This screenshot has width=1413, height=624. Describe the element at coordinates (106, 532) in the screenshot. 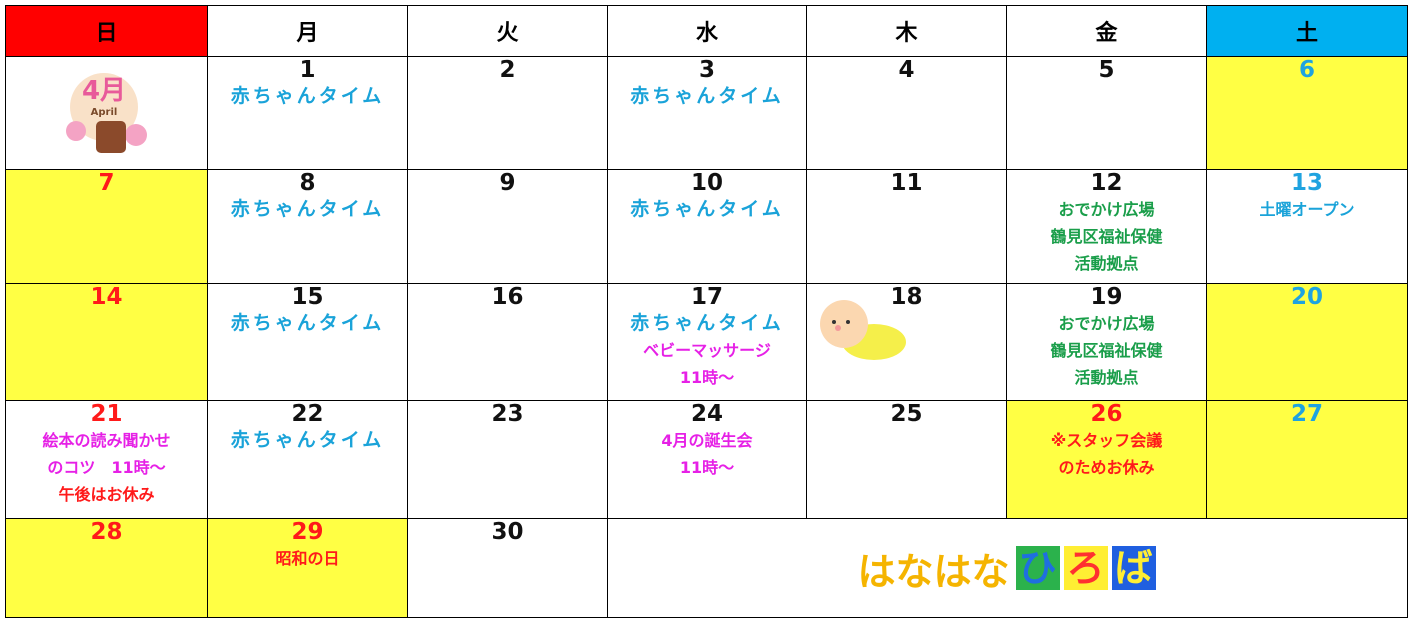

I see `date-number: 28` at that location.